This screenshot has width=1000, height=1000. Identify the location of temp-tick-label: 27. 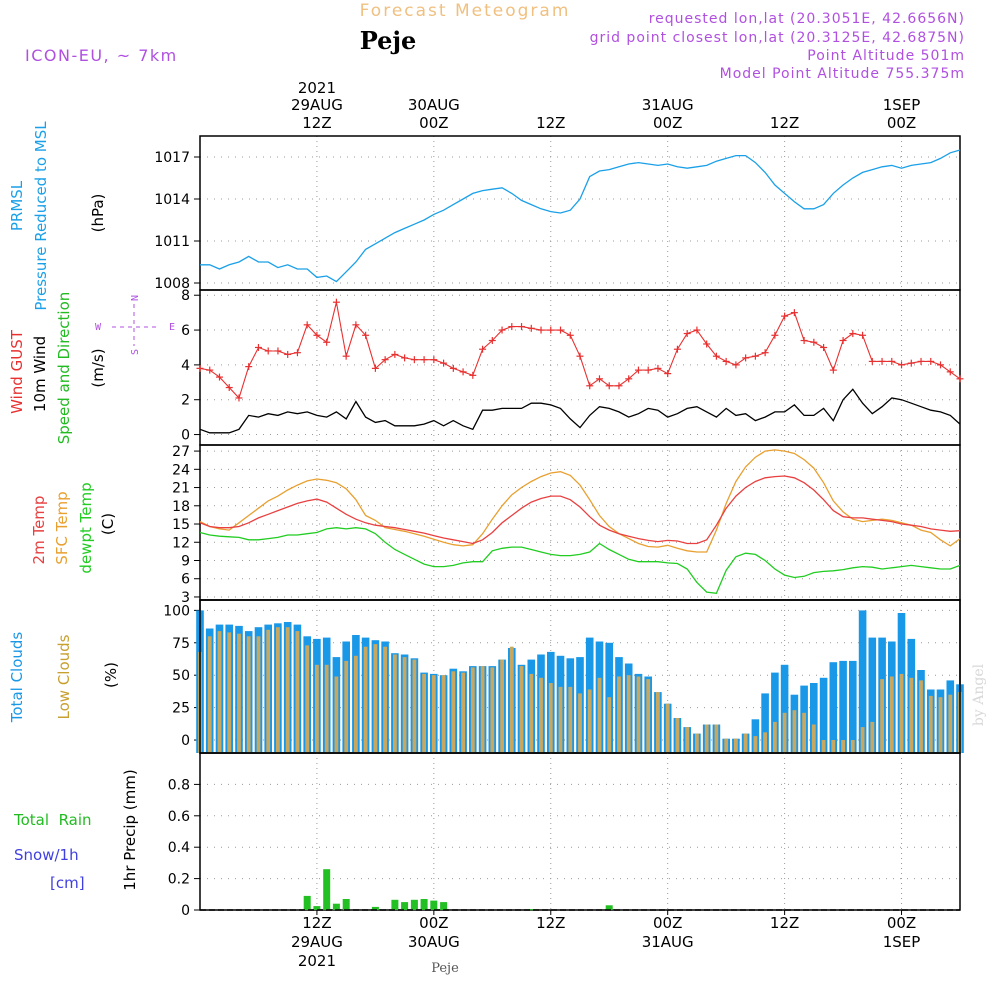
(181, 452).